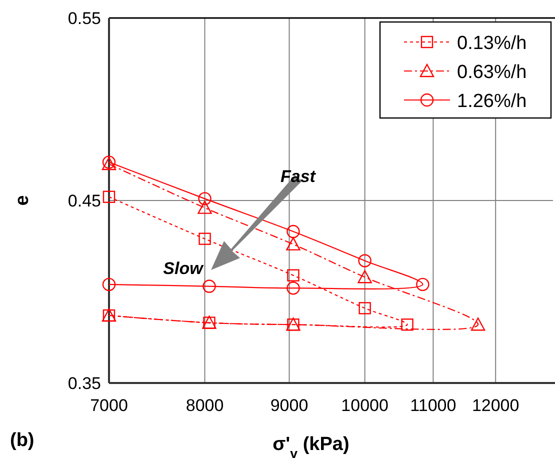  What do you see at coordinates (492, 72) in the screenshot?
I see `legend-label: 0.63%/h` at bounding box center [492, 72].